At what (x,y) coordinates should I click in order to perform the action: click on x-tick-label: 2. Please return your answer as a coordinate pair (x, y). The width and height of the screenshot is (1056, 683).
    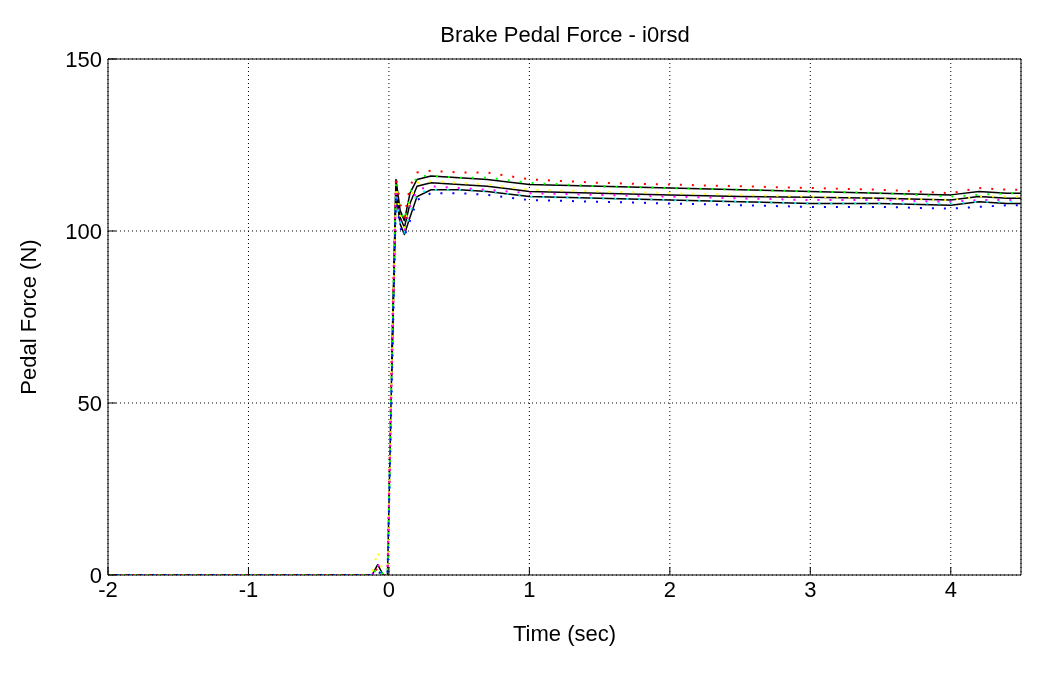
    Looking at the image, I should click on (669, 589).